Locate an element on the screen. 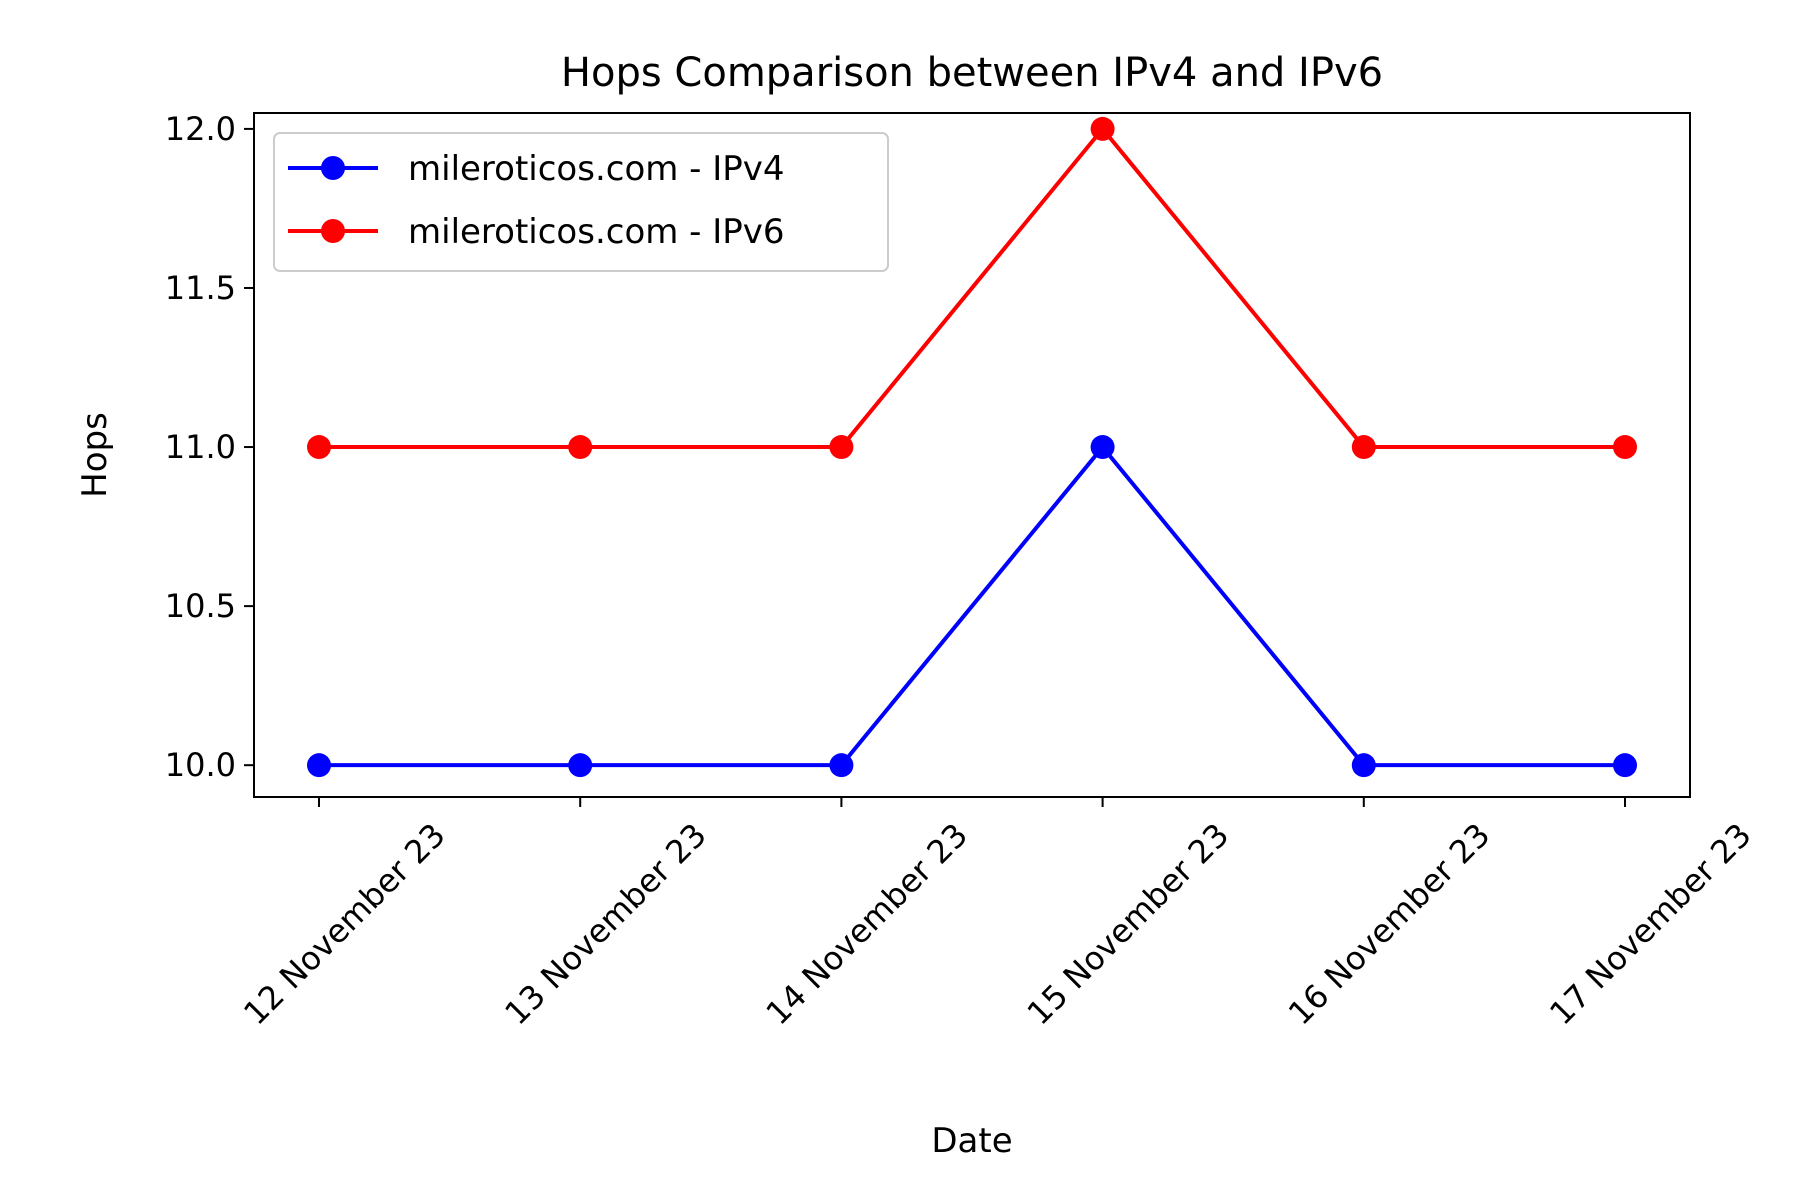 The height and width of the screenshot is (1200, 1800). y-axis: 10.0 10.5 11.0 11.5 12.0 is located at coordinates (209, 447).